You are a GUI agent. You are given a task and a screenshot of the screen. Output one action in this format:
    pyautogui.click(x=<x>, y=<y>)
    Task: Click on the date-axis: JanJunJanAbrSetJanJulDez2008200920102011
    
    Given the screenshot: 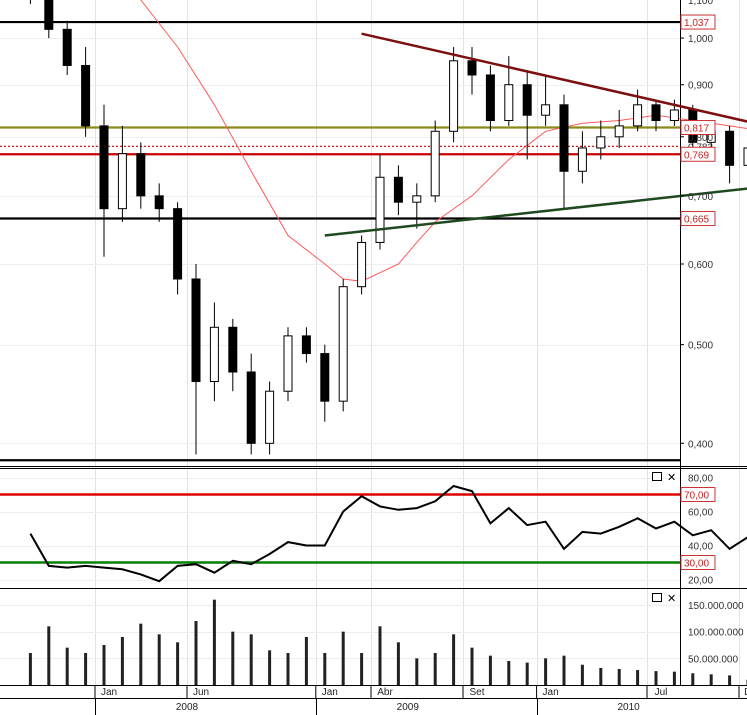 What is the action you would take?
    pyautogui.click(x=420, y=700)
    